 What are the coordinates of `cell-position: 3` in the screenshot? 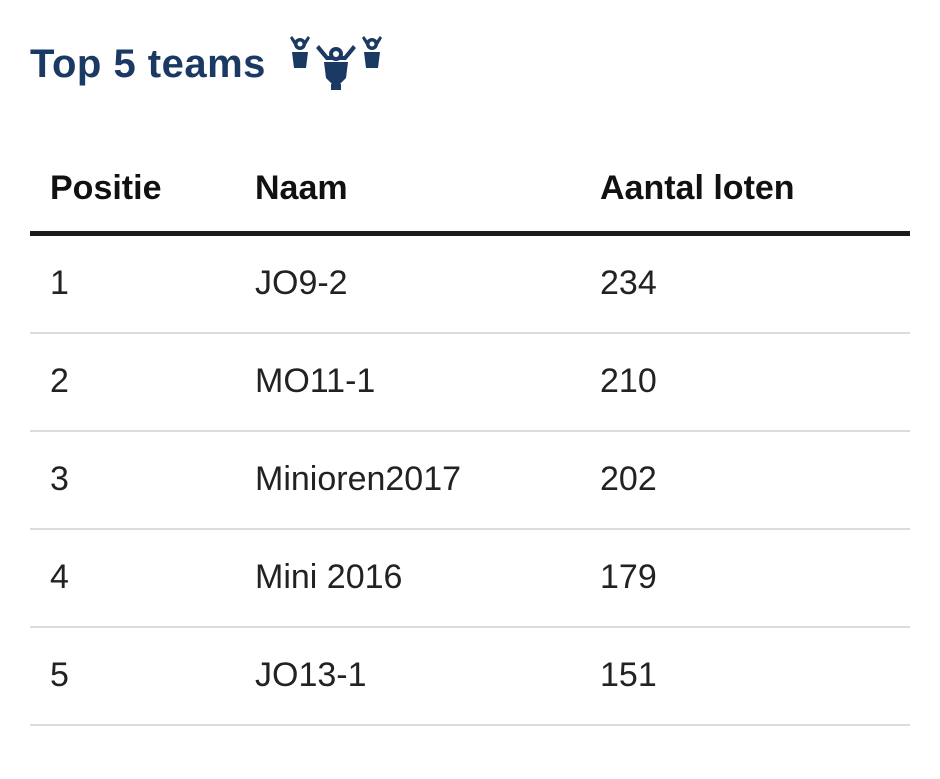 It's located at (59, 479).